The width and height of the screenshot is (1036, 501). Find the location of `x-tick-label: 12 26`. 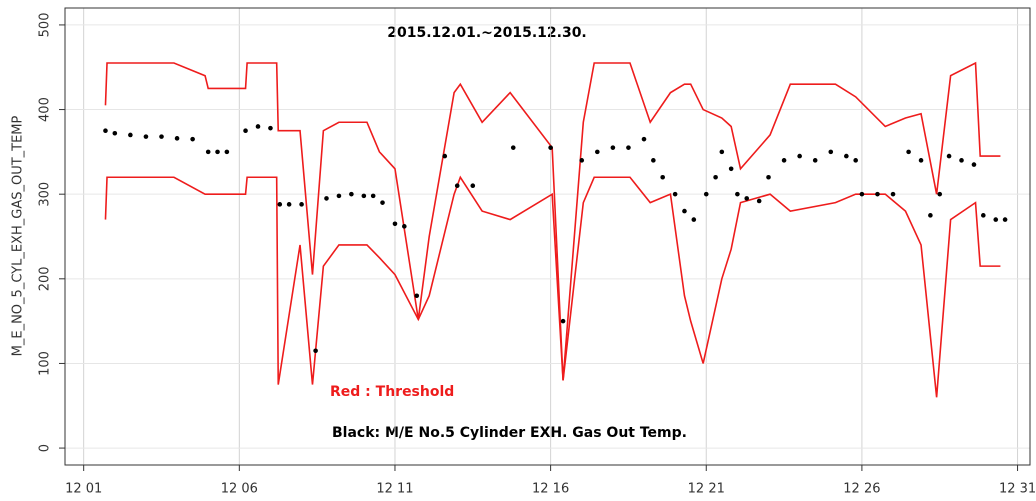

x-tick-label: 12 26 is located at coordinates (861, 489).